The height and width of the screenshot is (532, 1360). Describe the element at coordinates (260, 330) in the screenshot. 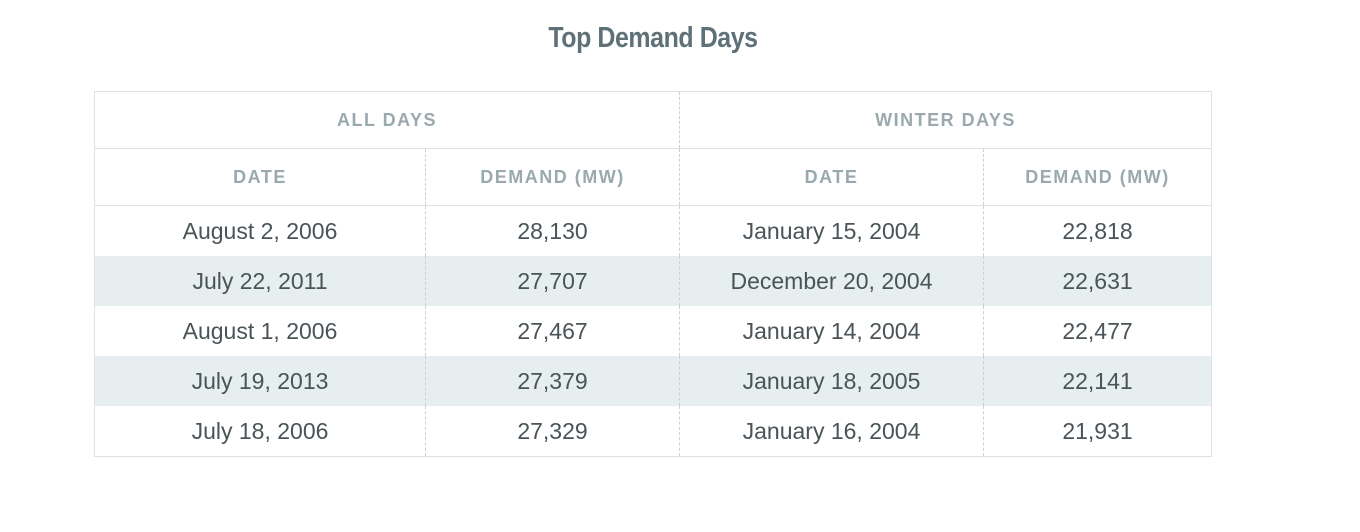

I see `all-date-cell: August 1, 2006` at that location.